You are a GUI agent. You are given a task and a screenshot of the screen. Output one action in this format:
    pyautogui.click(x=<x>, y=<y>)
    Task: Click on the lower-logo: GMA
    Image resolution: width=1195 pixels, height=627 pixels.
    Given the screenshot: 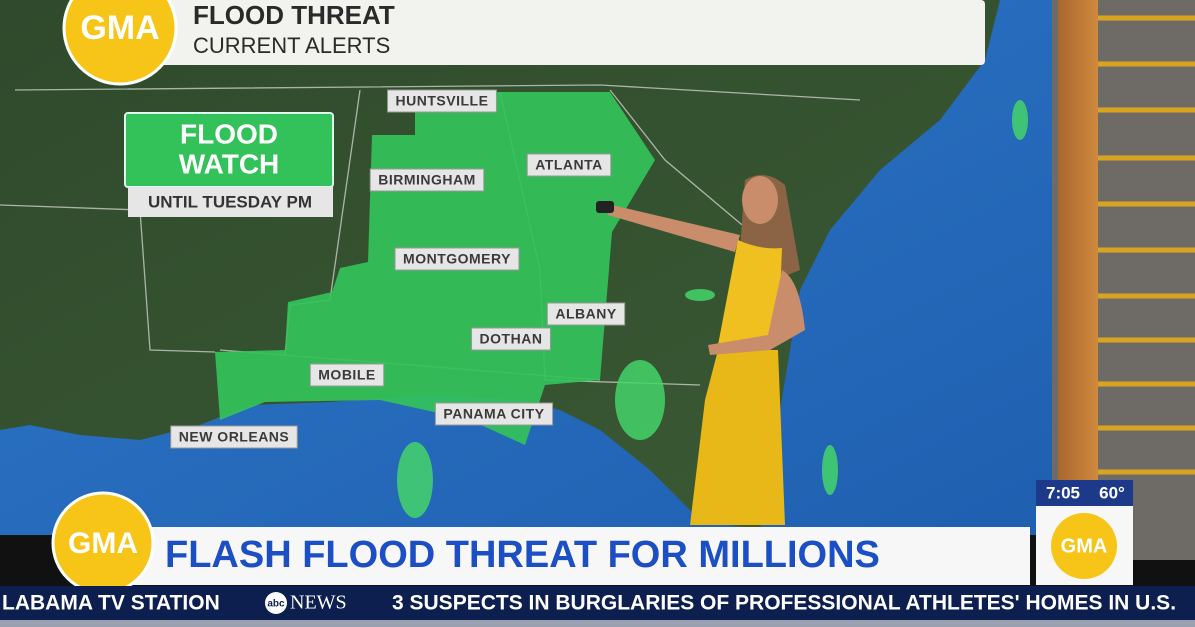 What is the action you would take?
    pyautogui.click(x=103, y=543)
    